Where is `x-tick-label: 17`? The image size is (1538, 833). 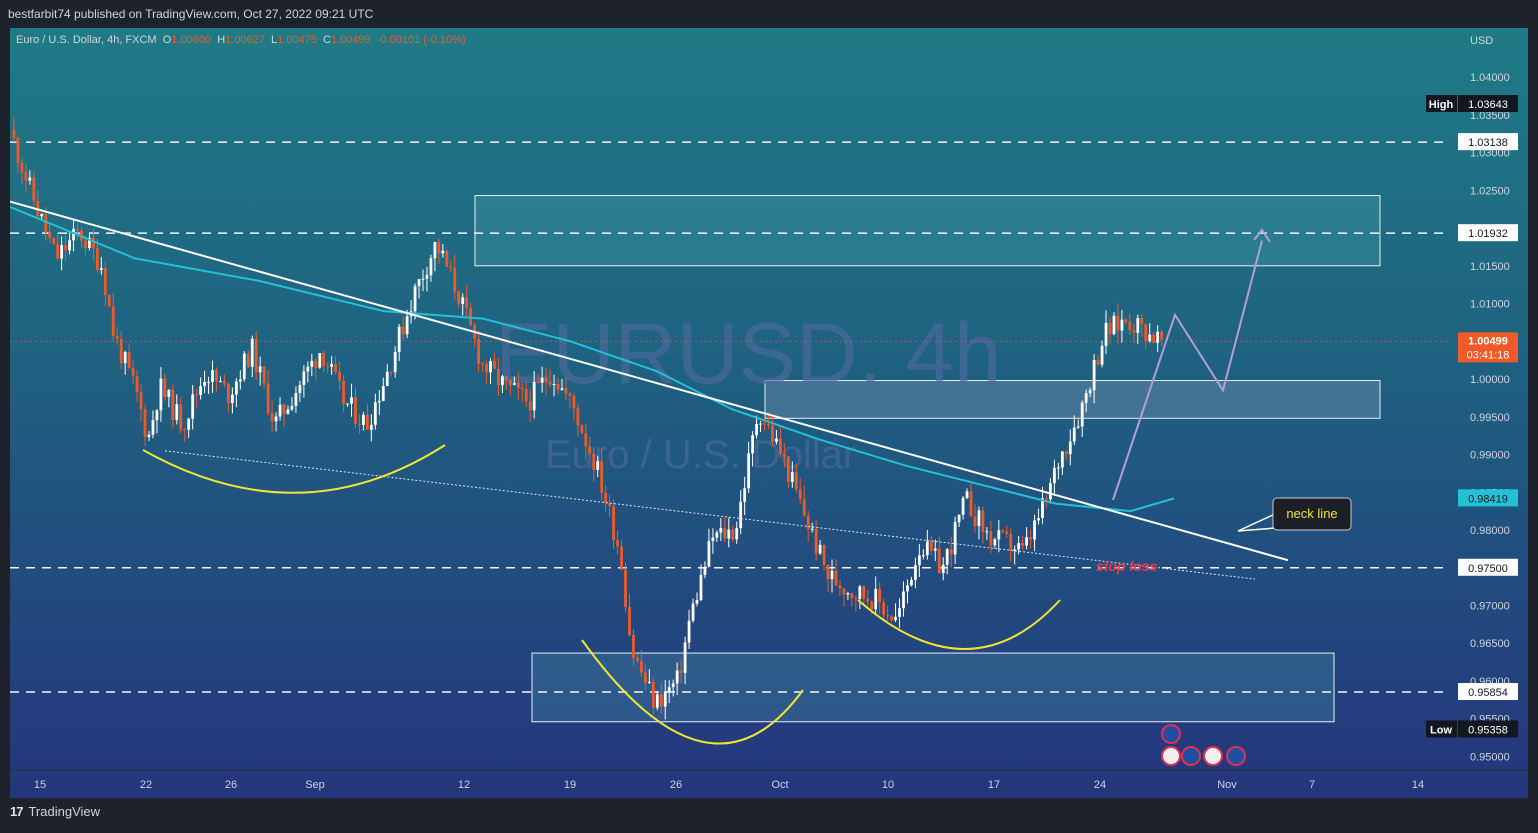
x-tick-label: 17 is located at coordinates (994, 785).